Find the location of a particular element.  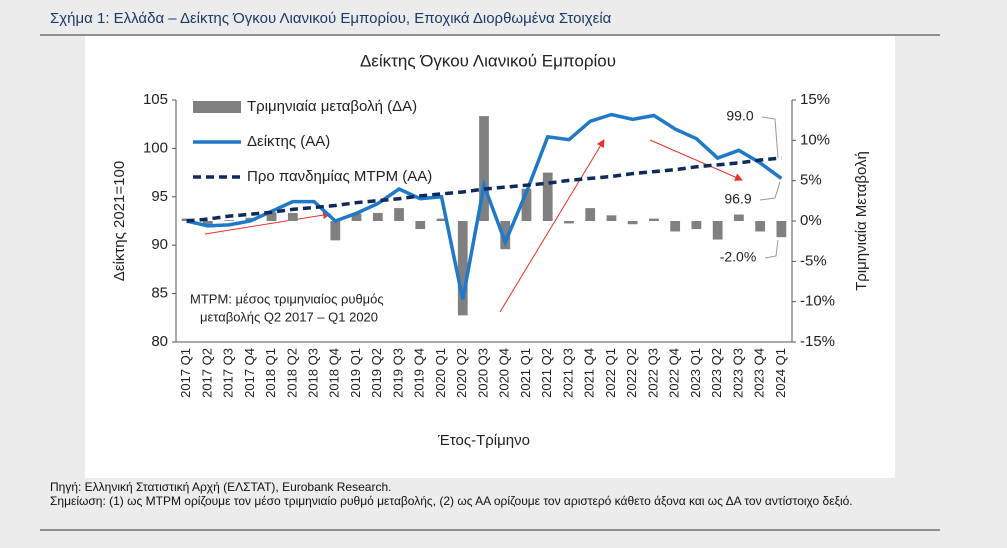

x-tick-label: 2023 Q3 is located at coordinates (737, 373).